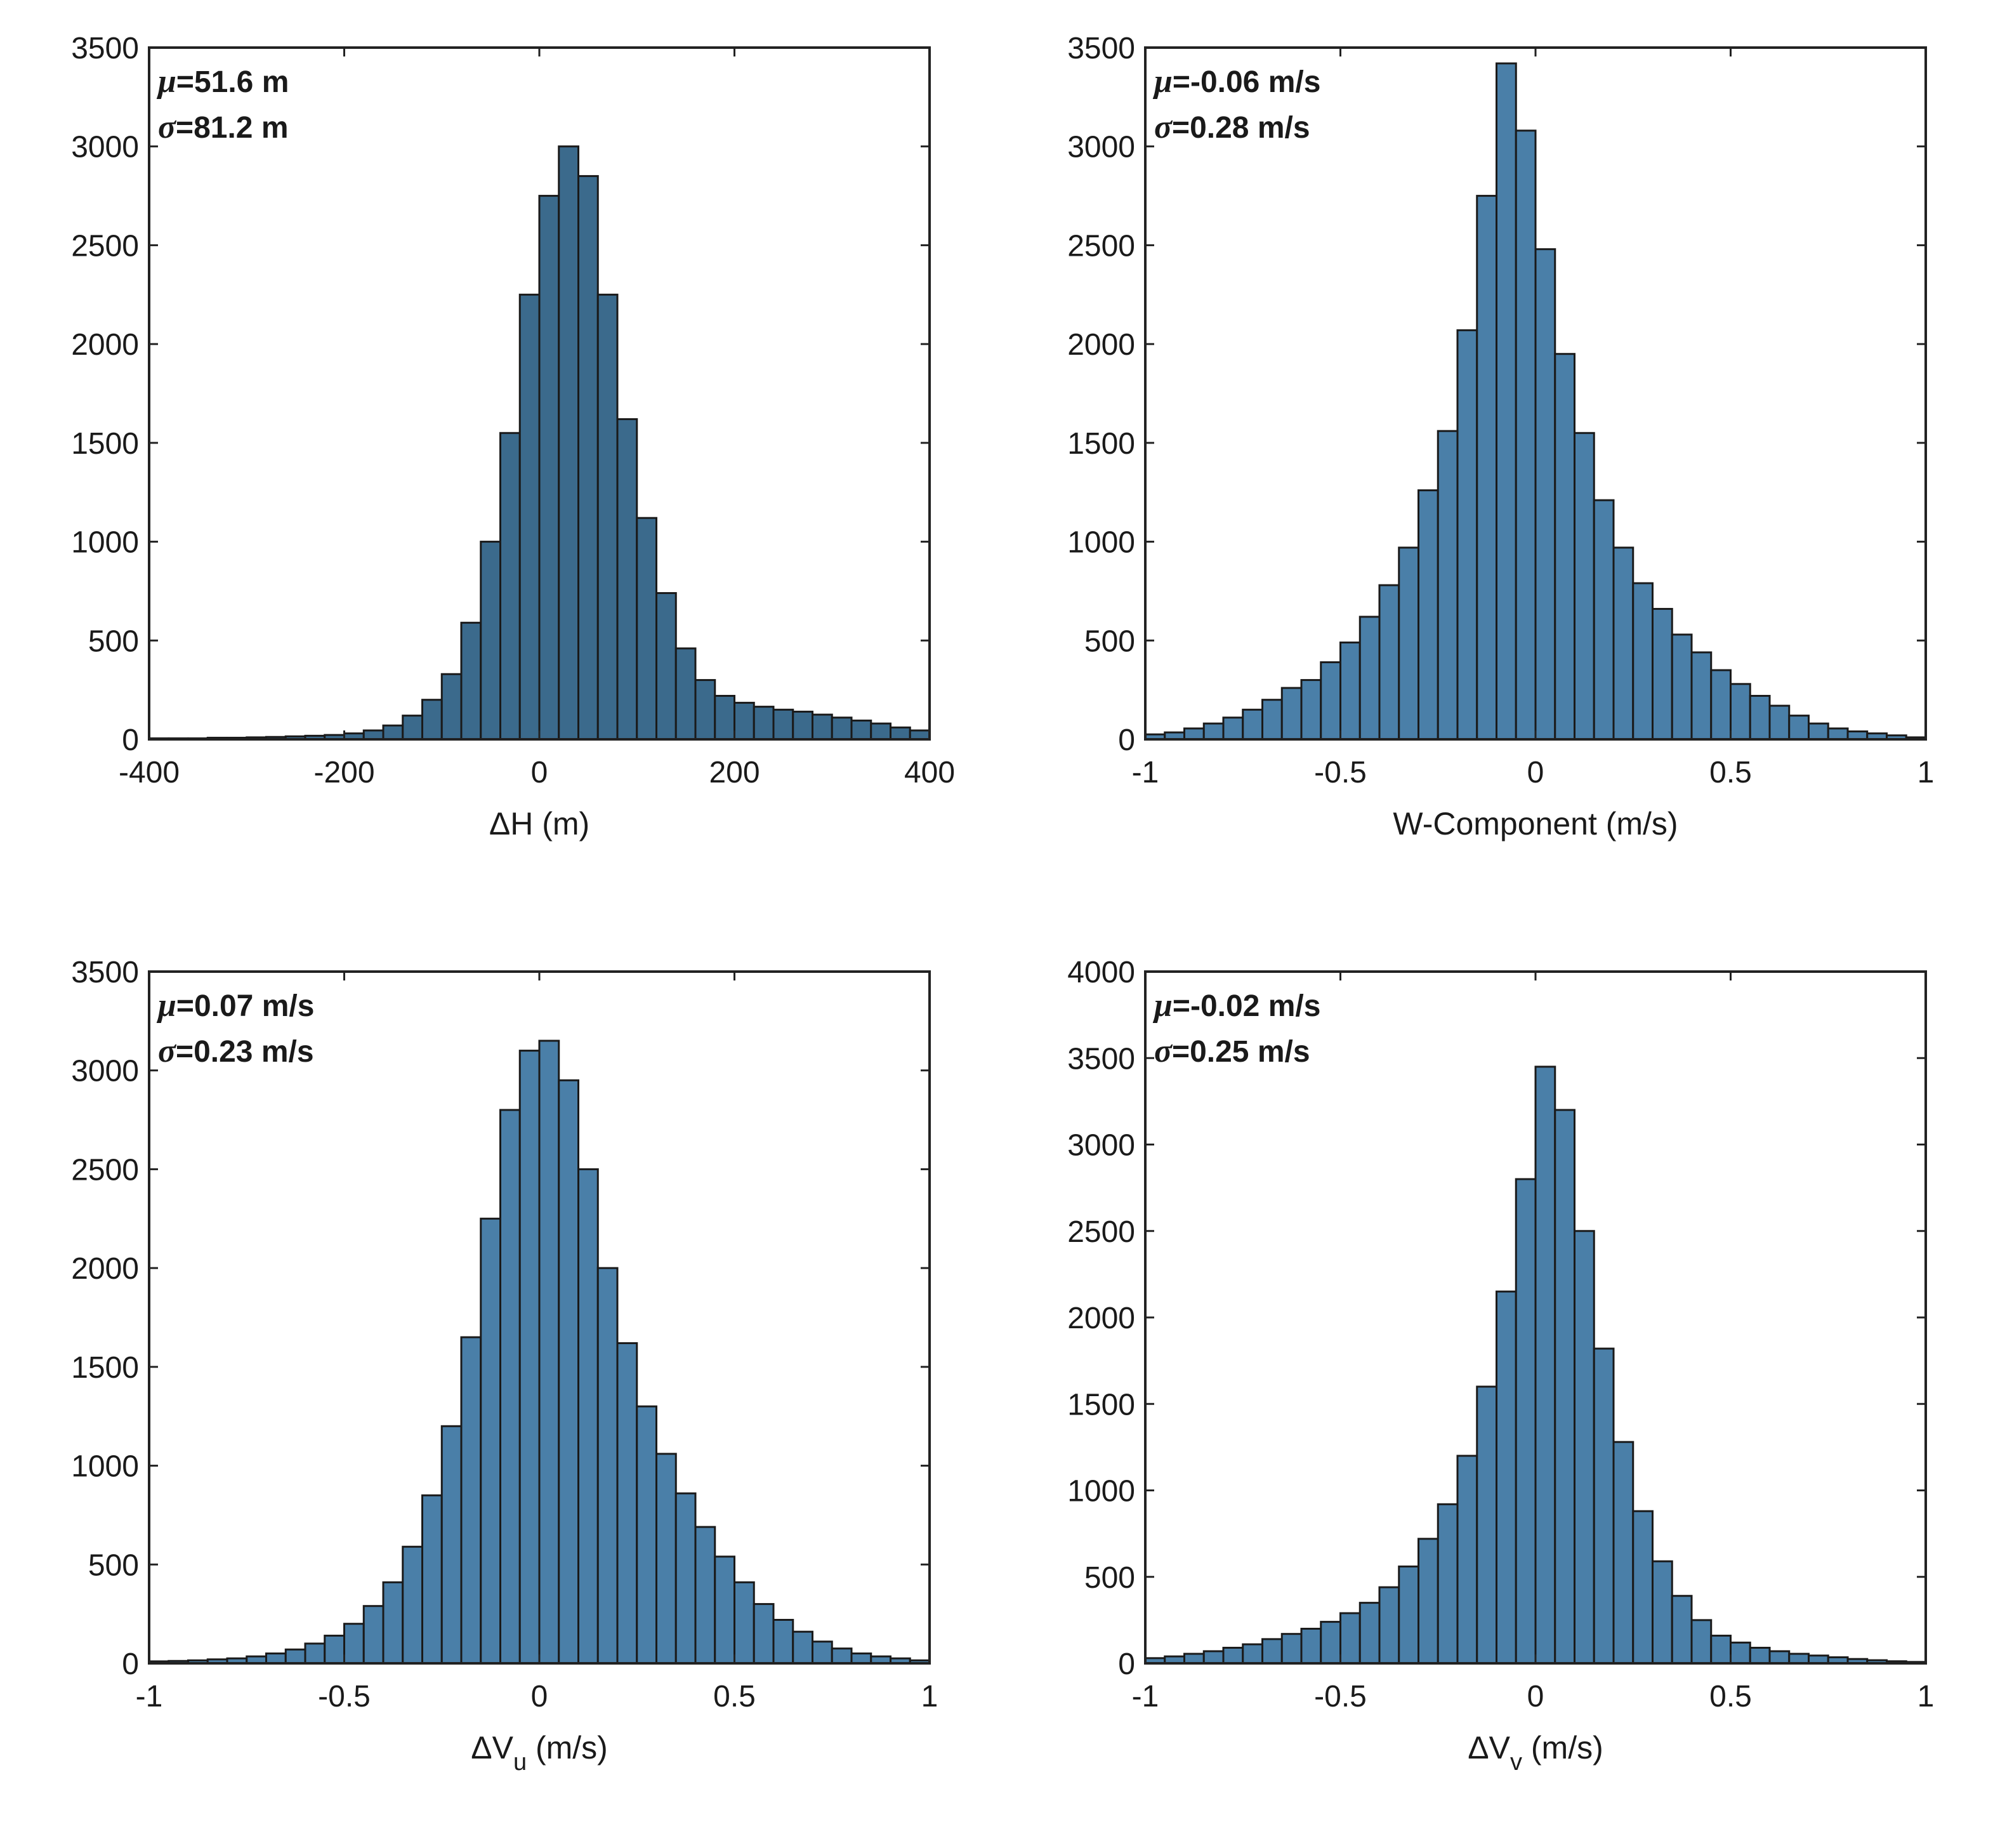 The height and width of the screenshot is (1848, 1993). Describe the element at coordinates (1236, 81) in the screenshot. I see `mean-annotation: μ=-0.06 m/s` at that location.